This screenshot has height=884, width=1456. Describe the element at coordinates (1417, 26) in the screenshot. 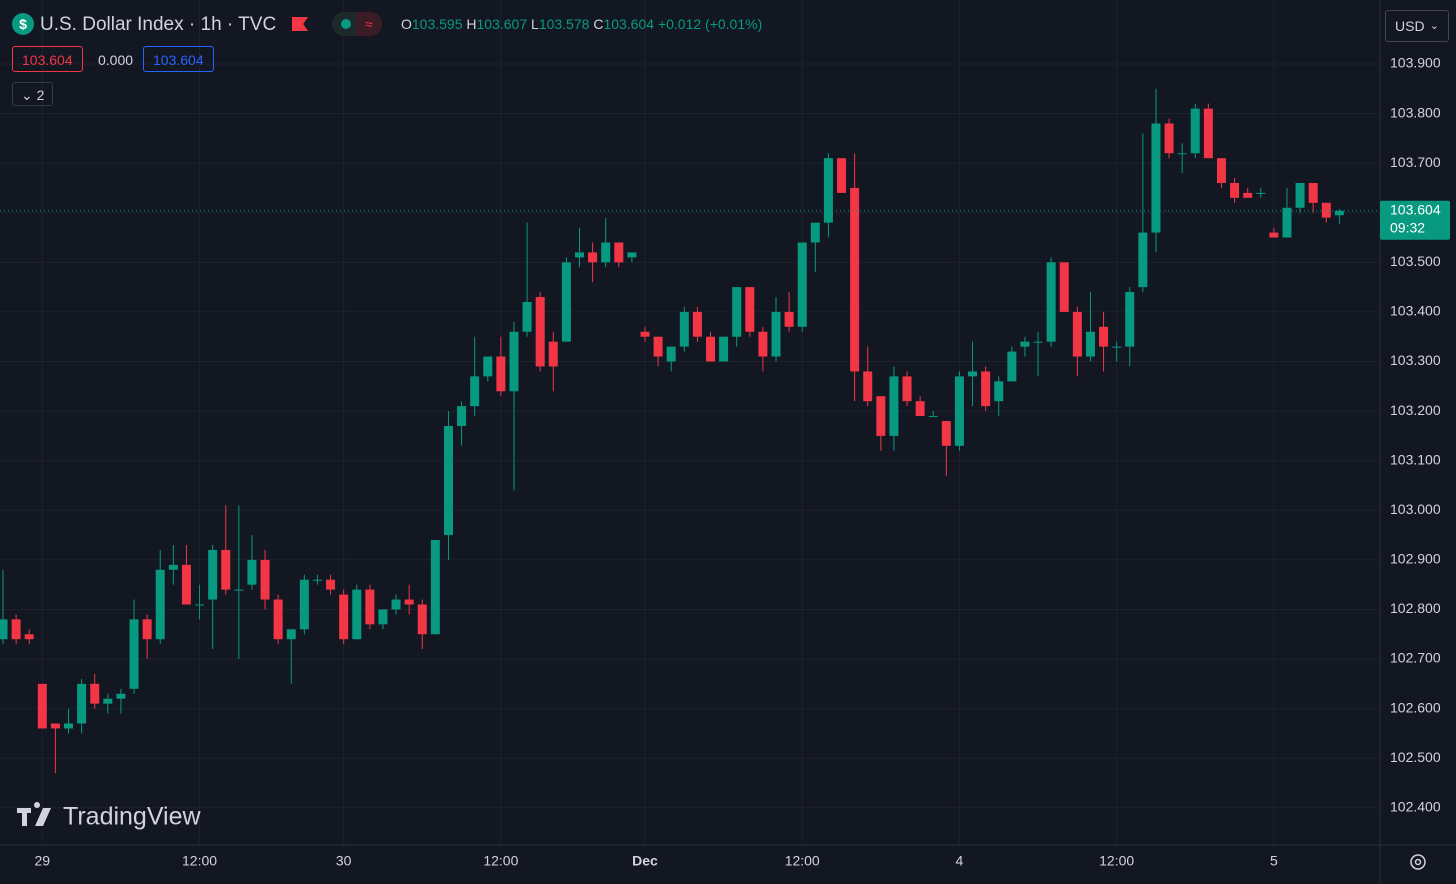

I see `currency-select: USD ⌄` at that location.